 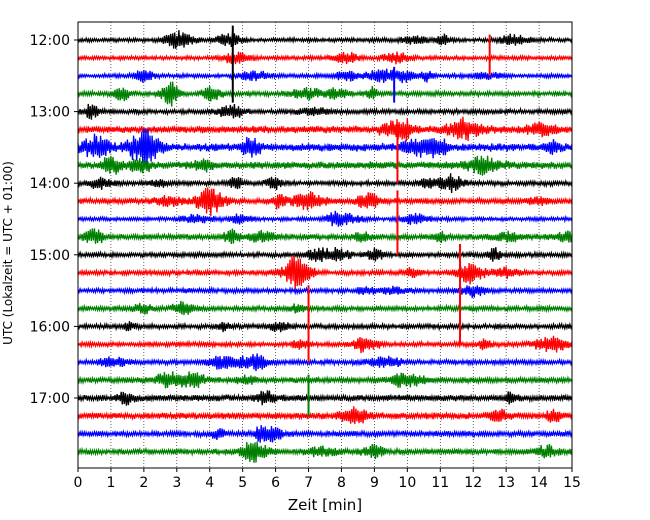 What do you see at coordinates (341, 483) in the screenshot?
I see `x-tick-label: 8` at bounding box center [341, 483].